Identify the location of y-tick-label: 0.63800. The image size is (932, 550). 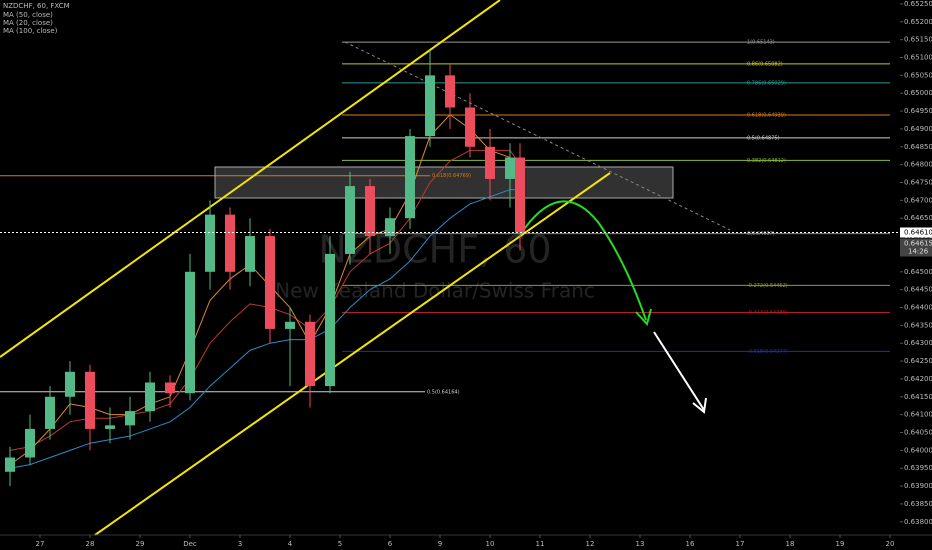
(918, 522).